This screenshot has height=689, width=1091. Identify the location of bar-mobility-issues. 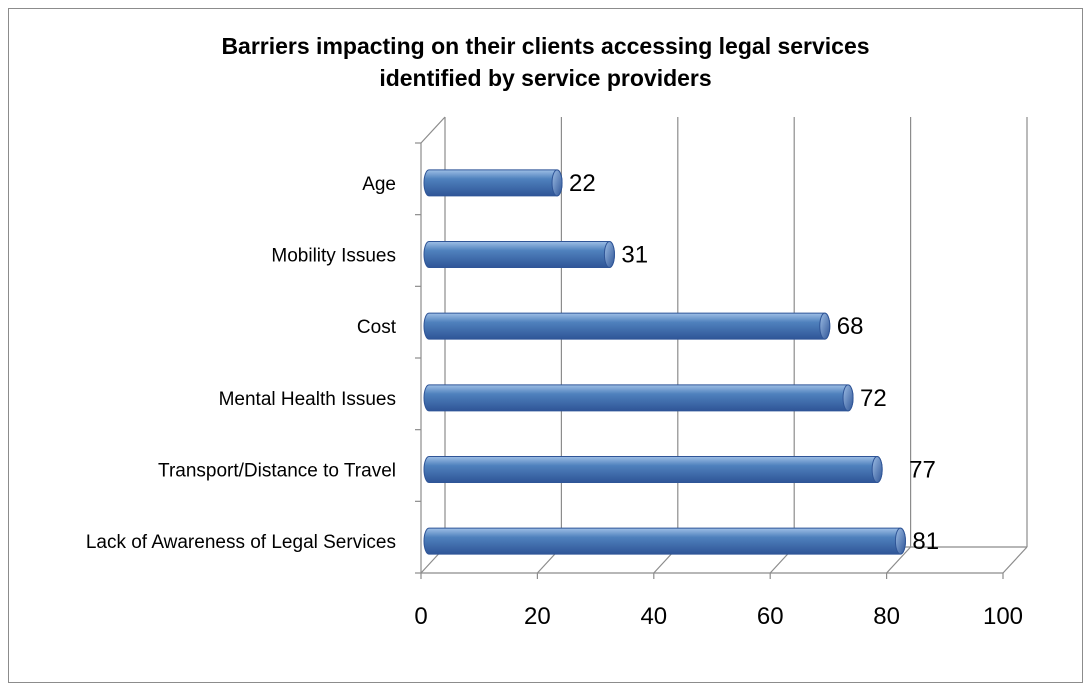
(519, 254).